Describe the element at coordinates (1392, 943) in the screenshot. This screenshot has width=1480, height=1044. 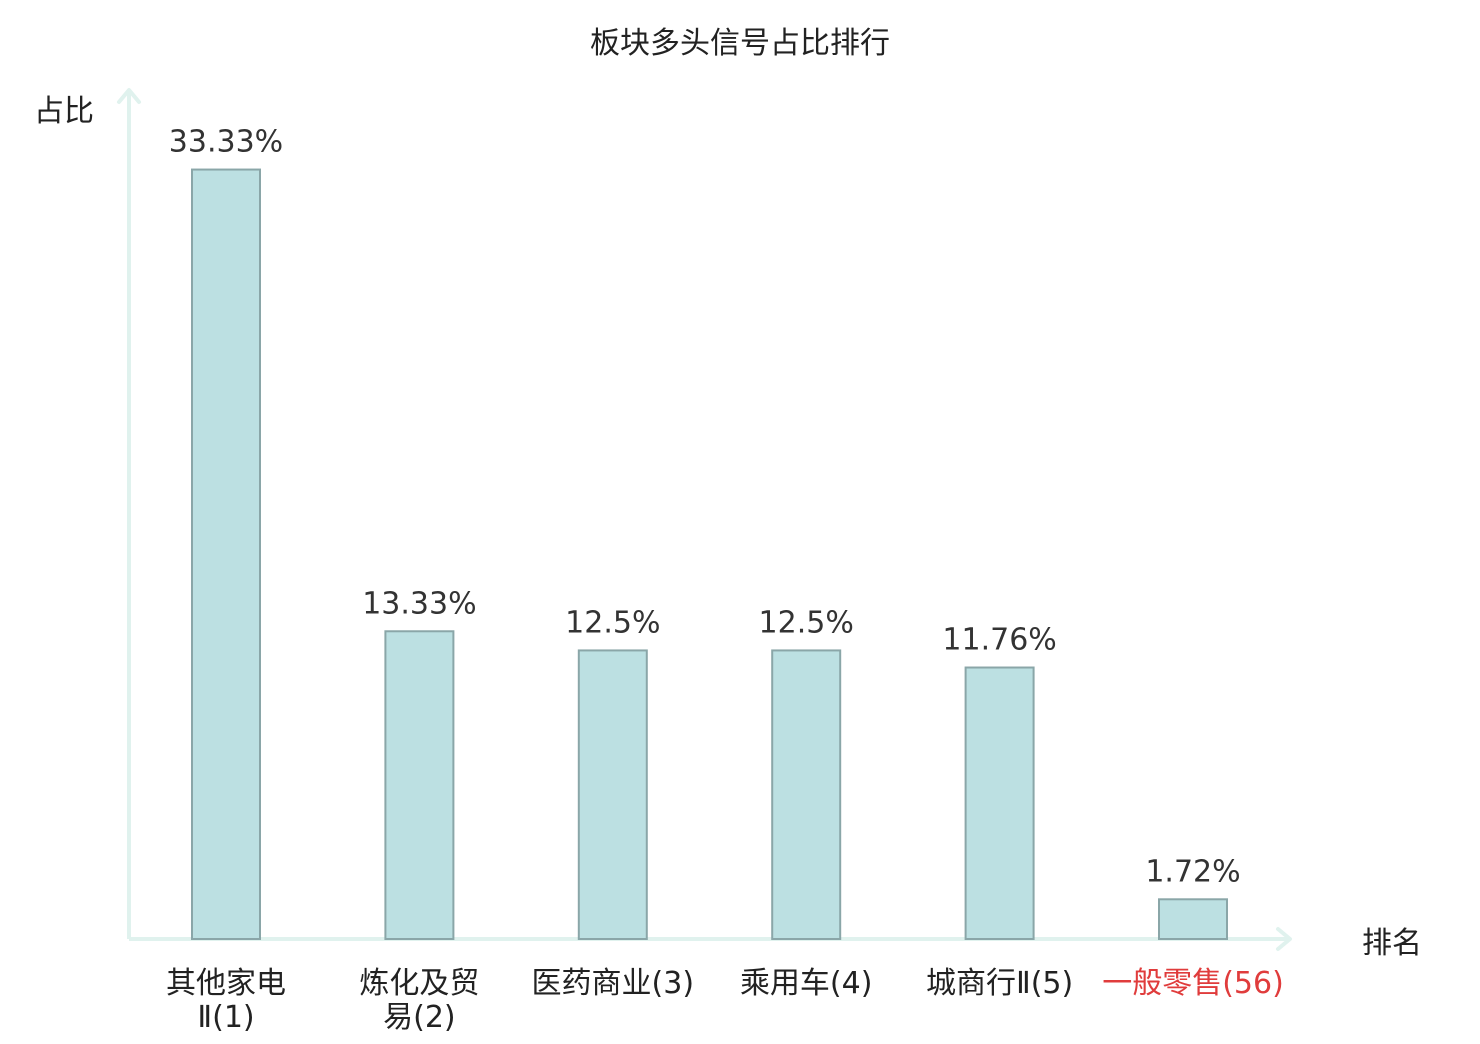
I see `x-axis-label: 排名` at that location.